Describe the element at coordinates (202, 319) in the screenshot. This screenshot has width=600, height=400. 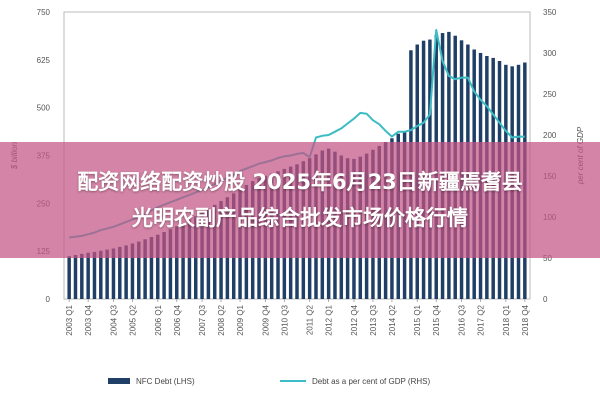
I see `x-tick-label: 2007 Q3` at that location.